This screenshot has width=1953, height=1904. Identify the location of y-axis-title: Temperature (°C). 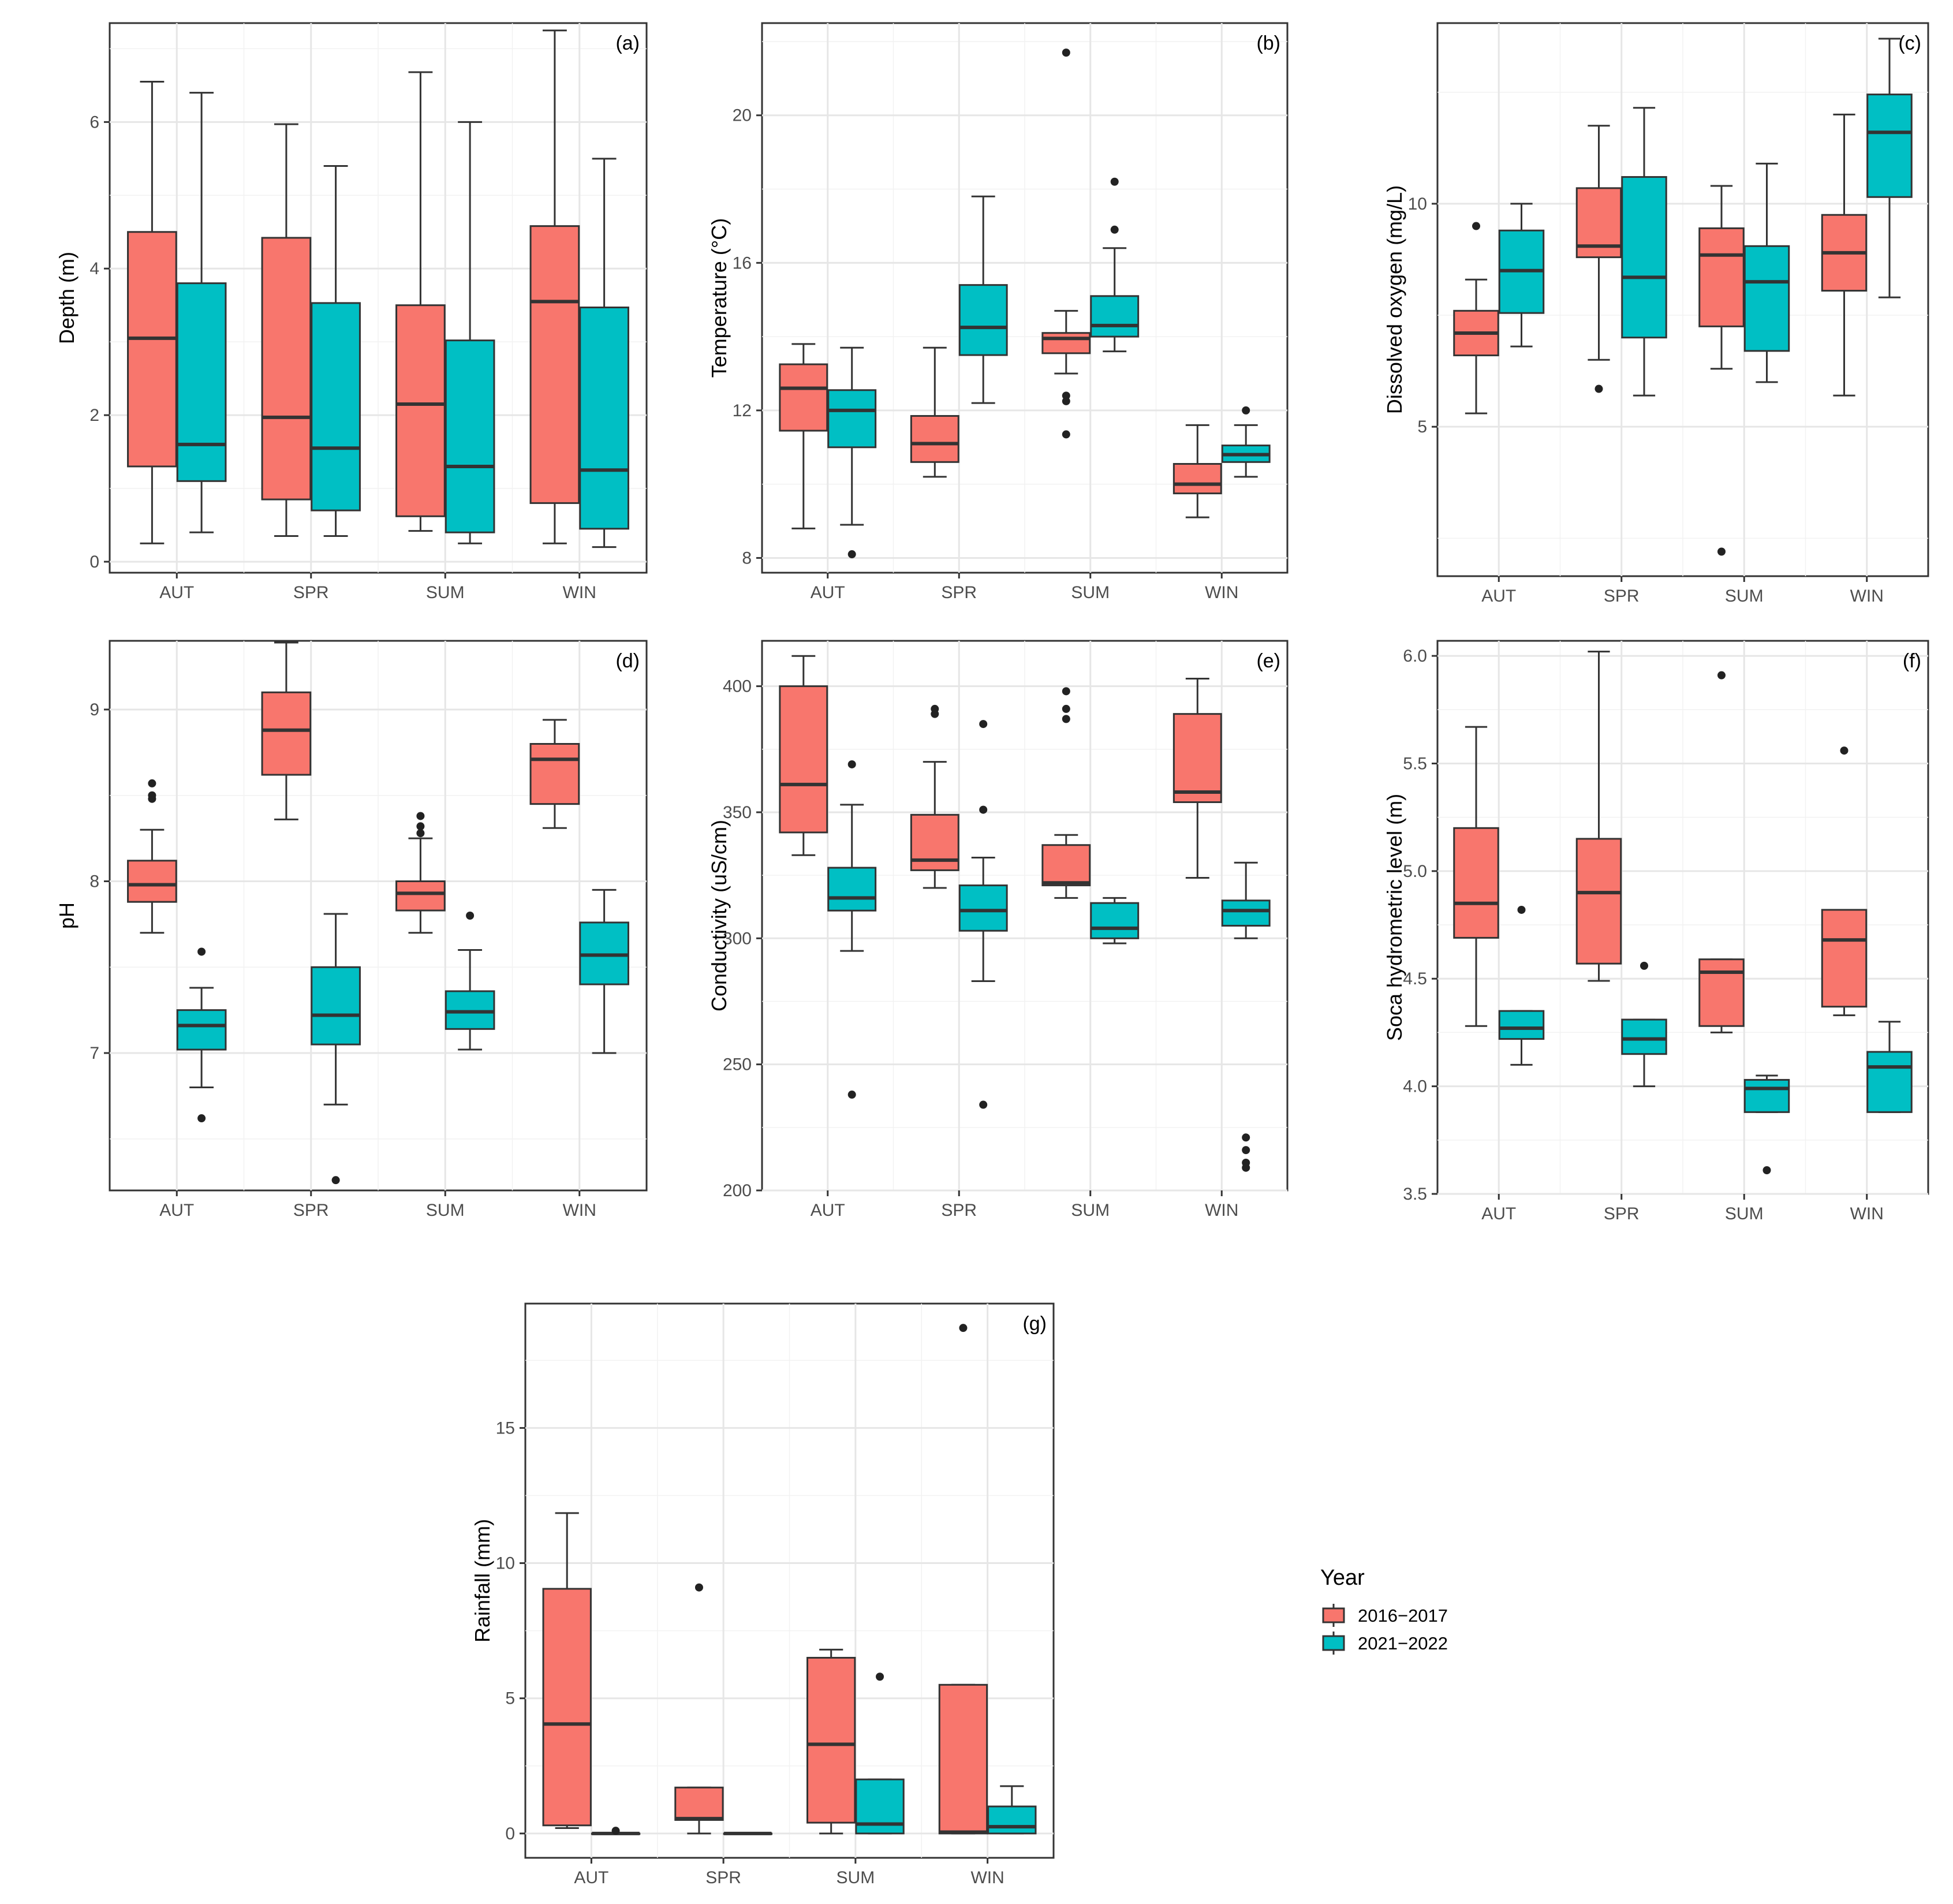
(719, 298).